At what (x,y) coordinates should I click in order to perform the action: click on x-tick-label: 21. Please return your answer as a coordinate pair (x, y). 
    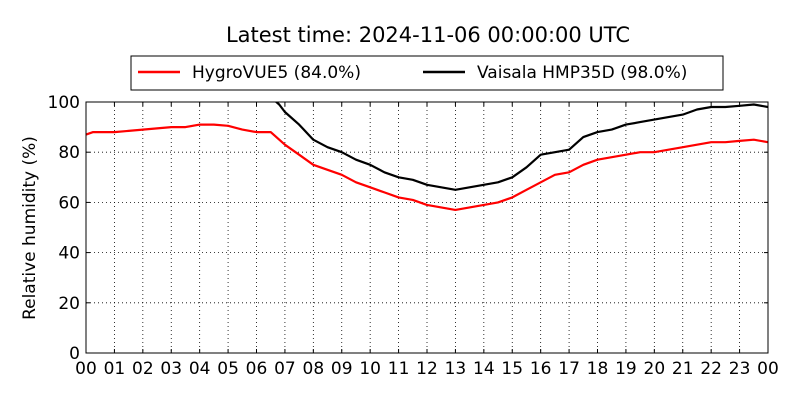
    Looking at the image, I should click on (683, 369).